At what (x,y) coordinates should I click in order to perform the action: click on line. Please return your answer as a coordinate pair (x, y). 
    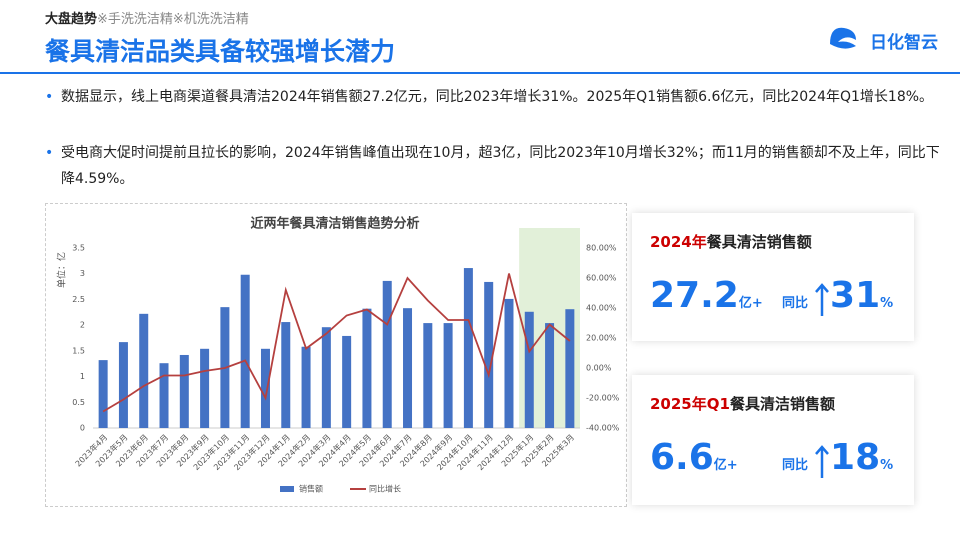
    Looking at the image, I should click on (336, 343).